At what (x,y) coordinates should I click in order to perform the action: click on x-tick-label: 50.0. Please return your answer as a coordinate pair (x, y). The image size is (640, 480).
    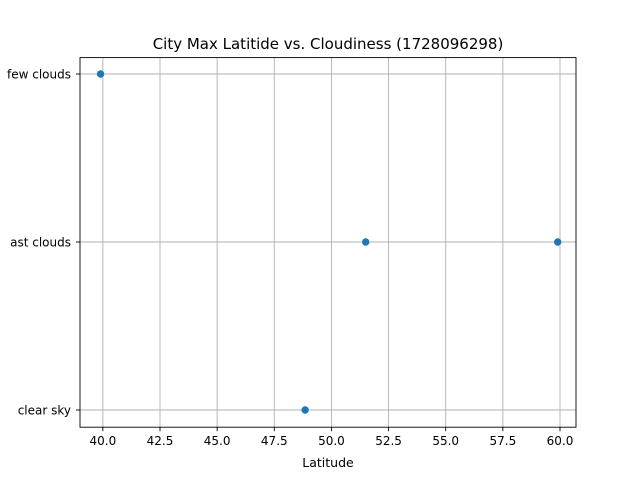
    Looking at the image, I should click on (331, 441).